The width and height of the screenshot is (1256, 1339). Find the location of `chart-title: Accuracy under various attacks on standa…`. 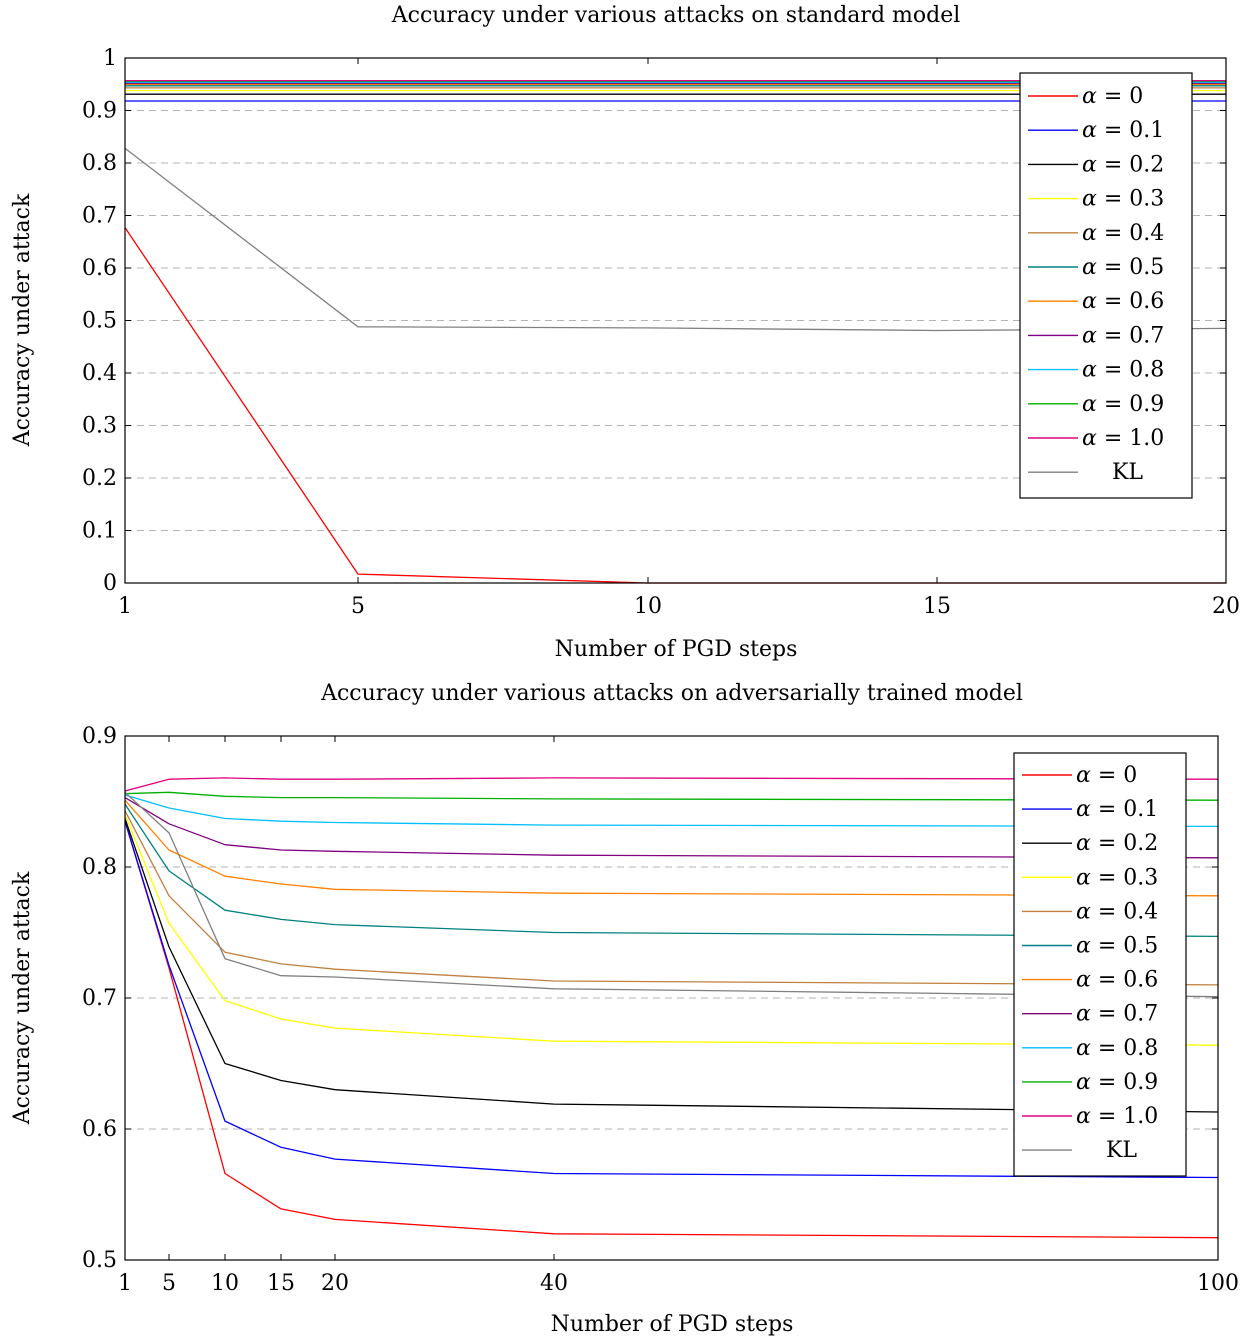

chart-title: Accuracy under various attacks on standa… is located at coordinates (676, 15).